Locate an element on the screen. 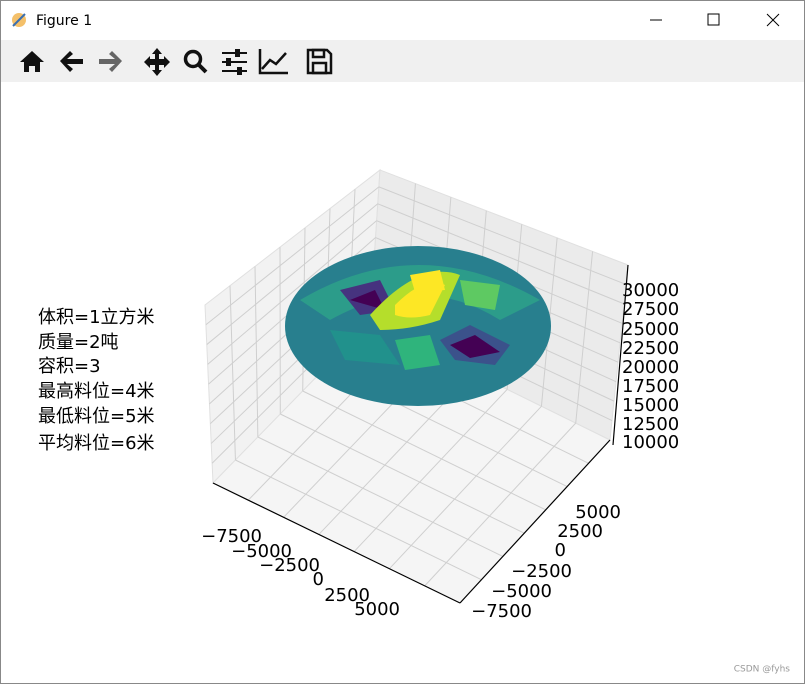  y-tick-label: 0 is located at coordinates (560, 550).